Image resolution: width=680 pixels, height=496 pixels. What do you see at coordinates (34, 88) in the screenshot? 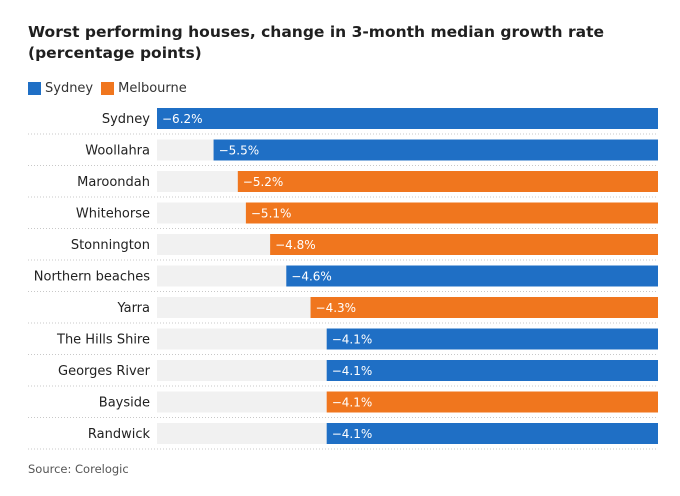
I see `legend-swatch-sydney` at bounding box center [34, 88].